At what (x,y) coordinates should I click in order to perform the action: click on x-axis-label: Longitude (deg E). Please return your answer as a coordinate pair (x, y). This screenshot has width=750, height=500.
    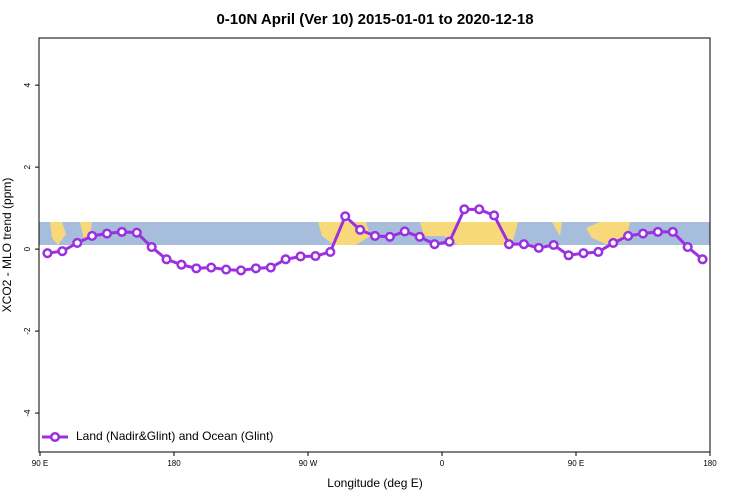
    Looking at the image, I should click on (374, 483).